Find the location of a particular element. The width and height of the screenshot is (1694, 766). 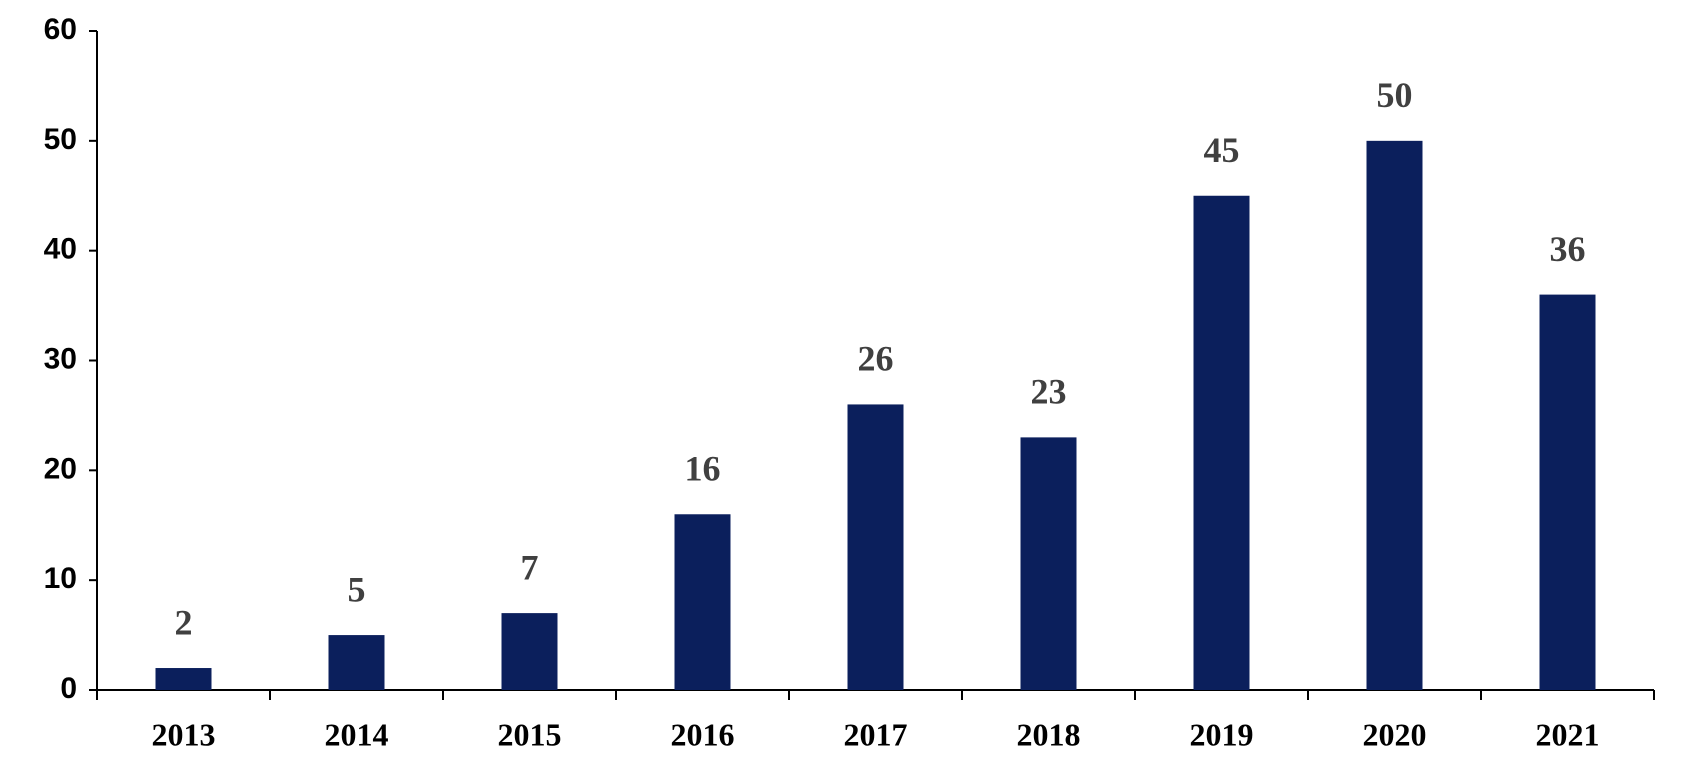

x-tick-label: 2021 is located at coordinates (1568, 734).